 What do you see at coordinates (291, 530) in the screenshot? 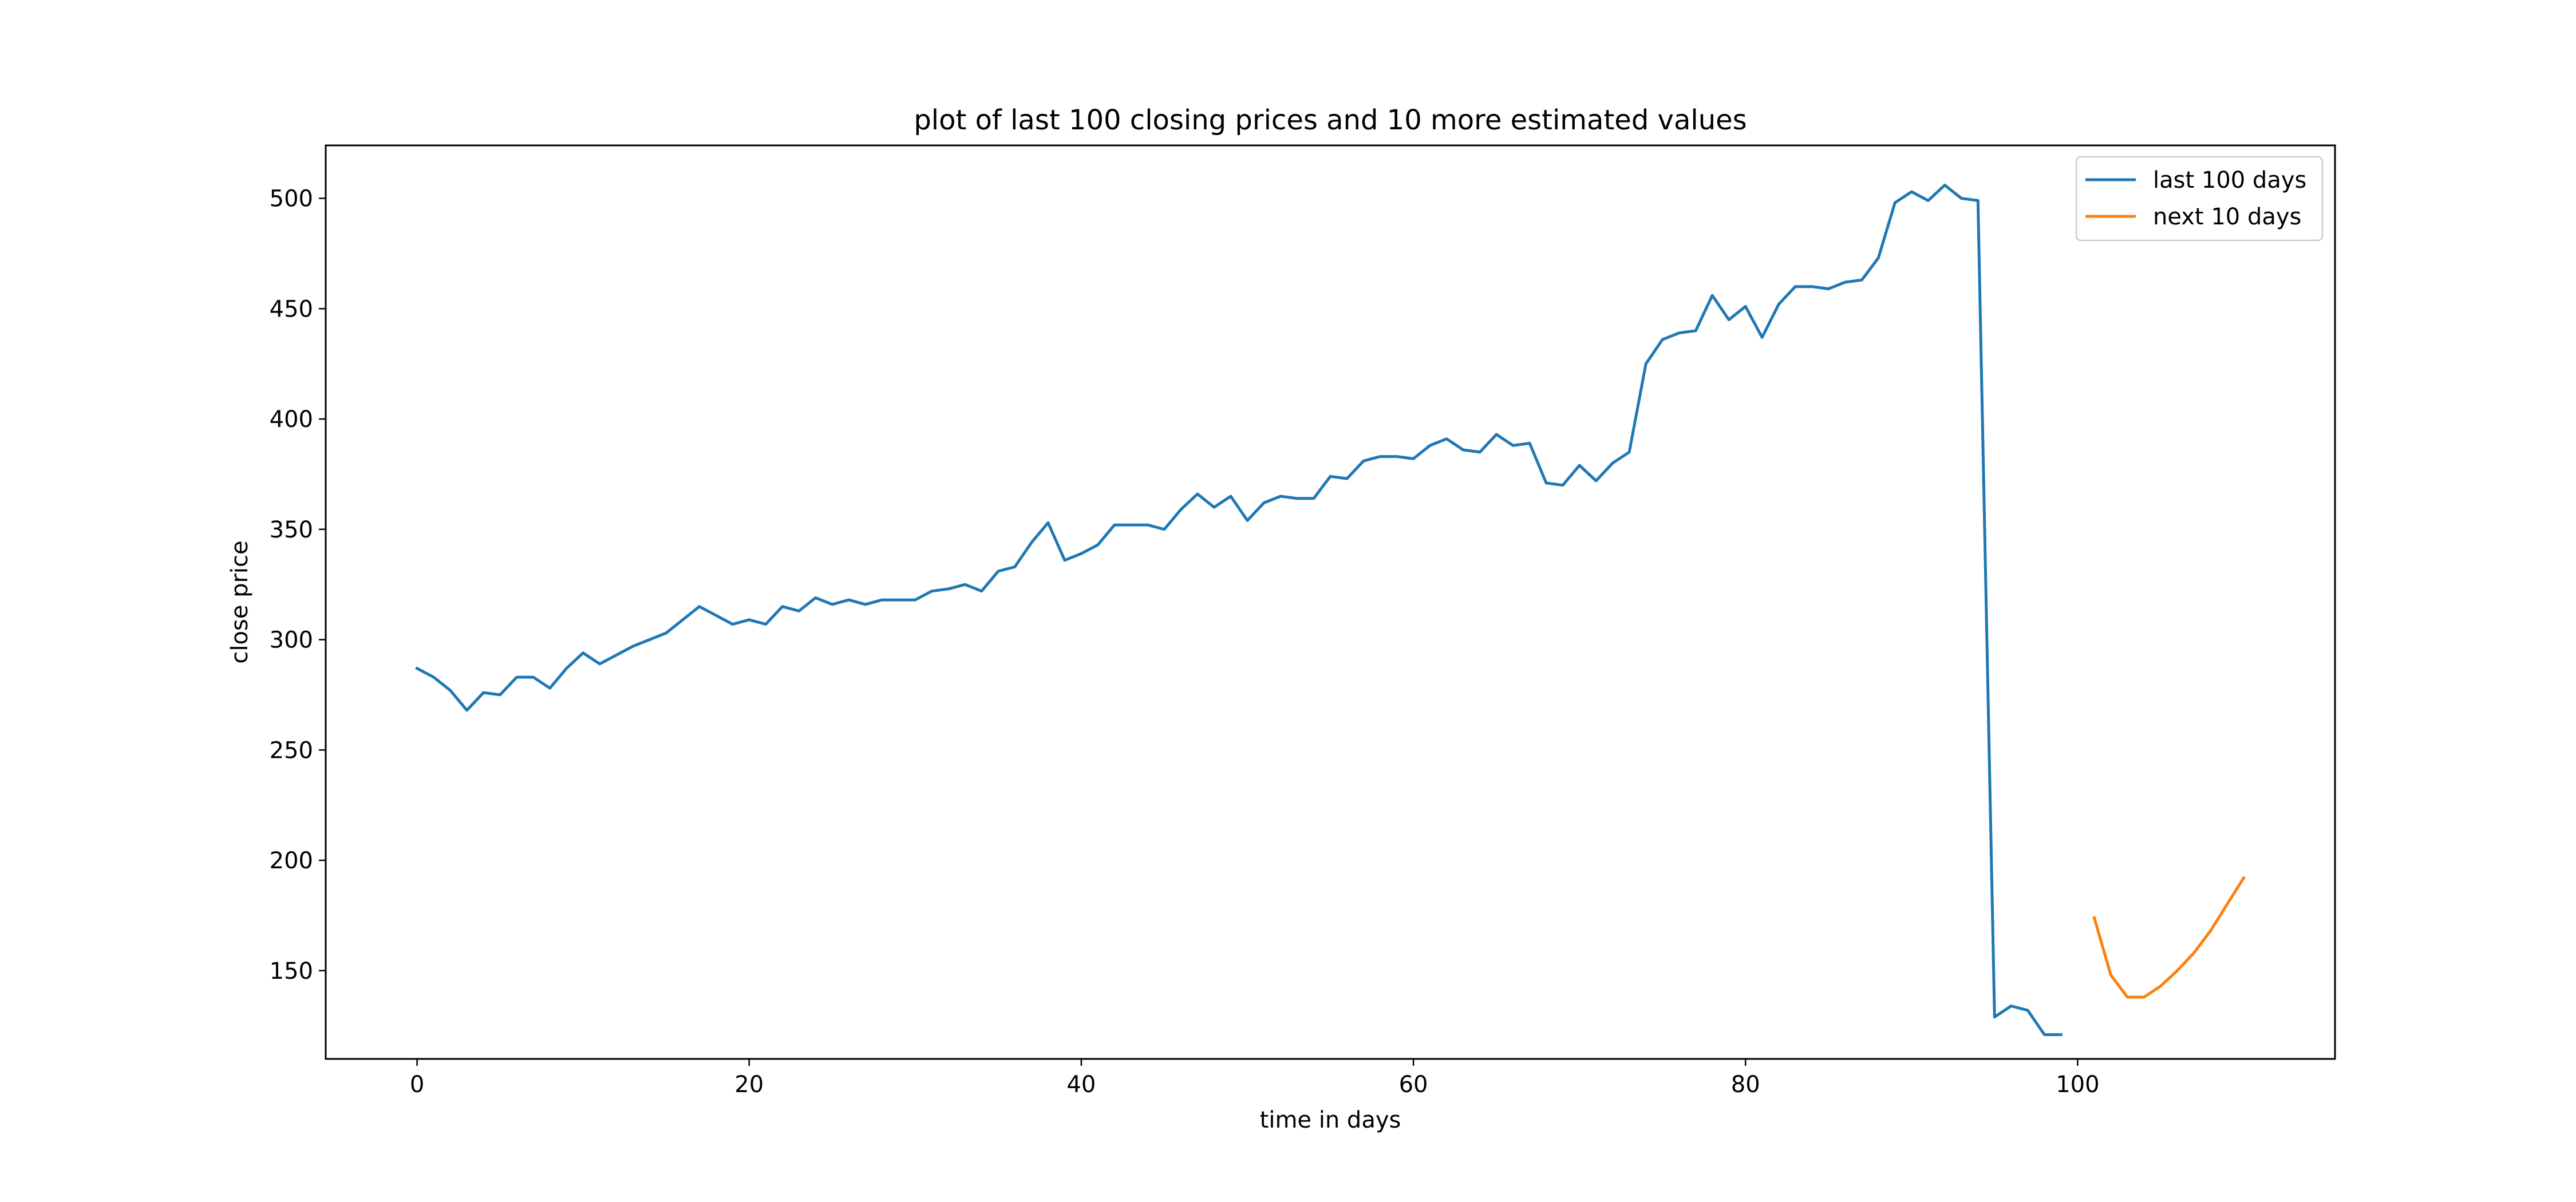
I see `y-tick-label: 350` at bounding box center [291, 530].